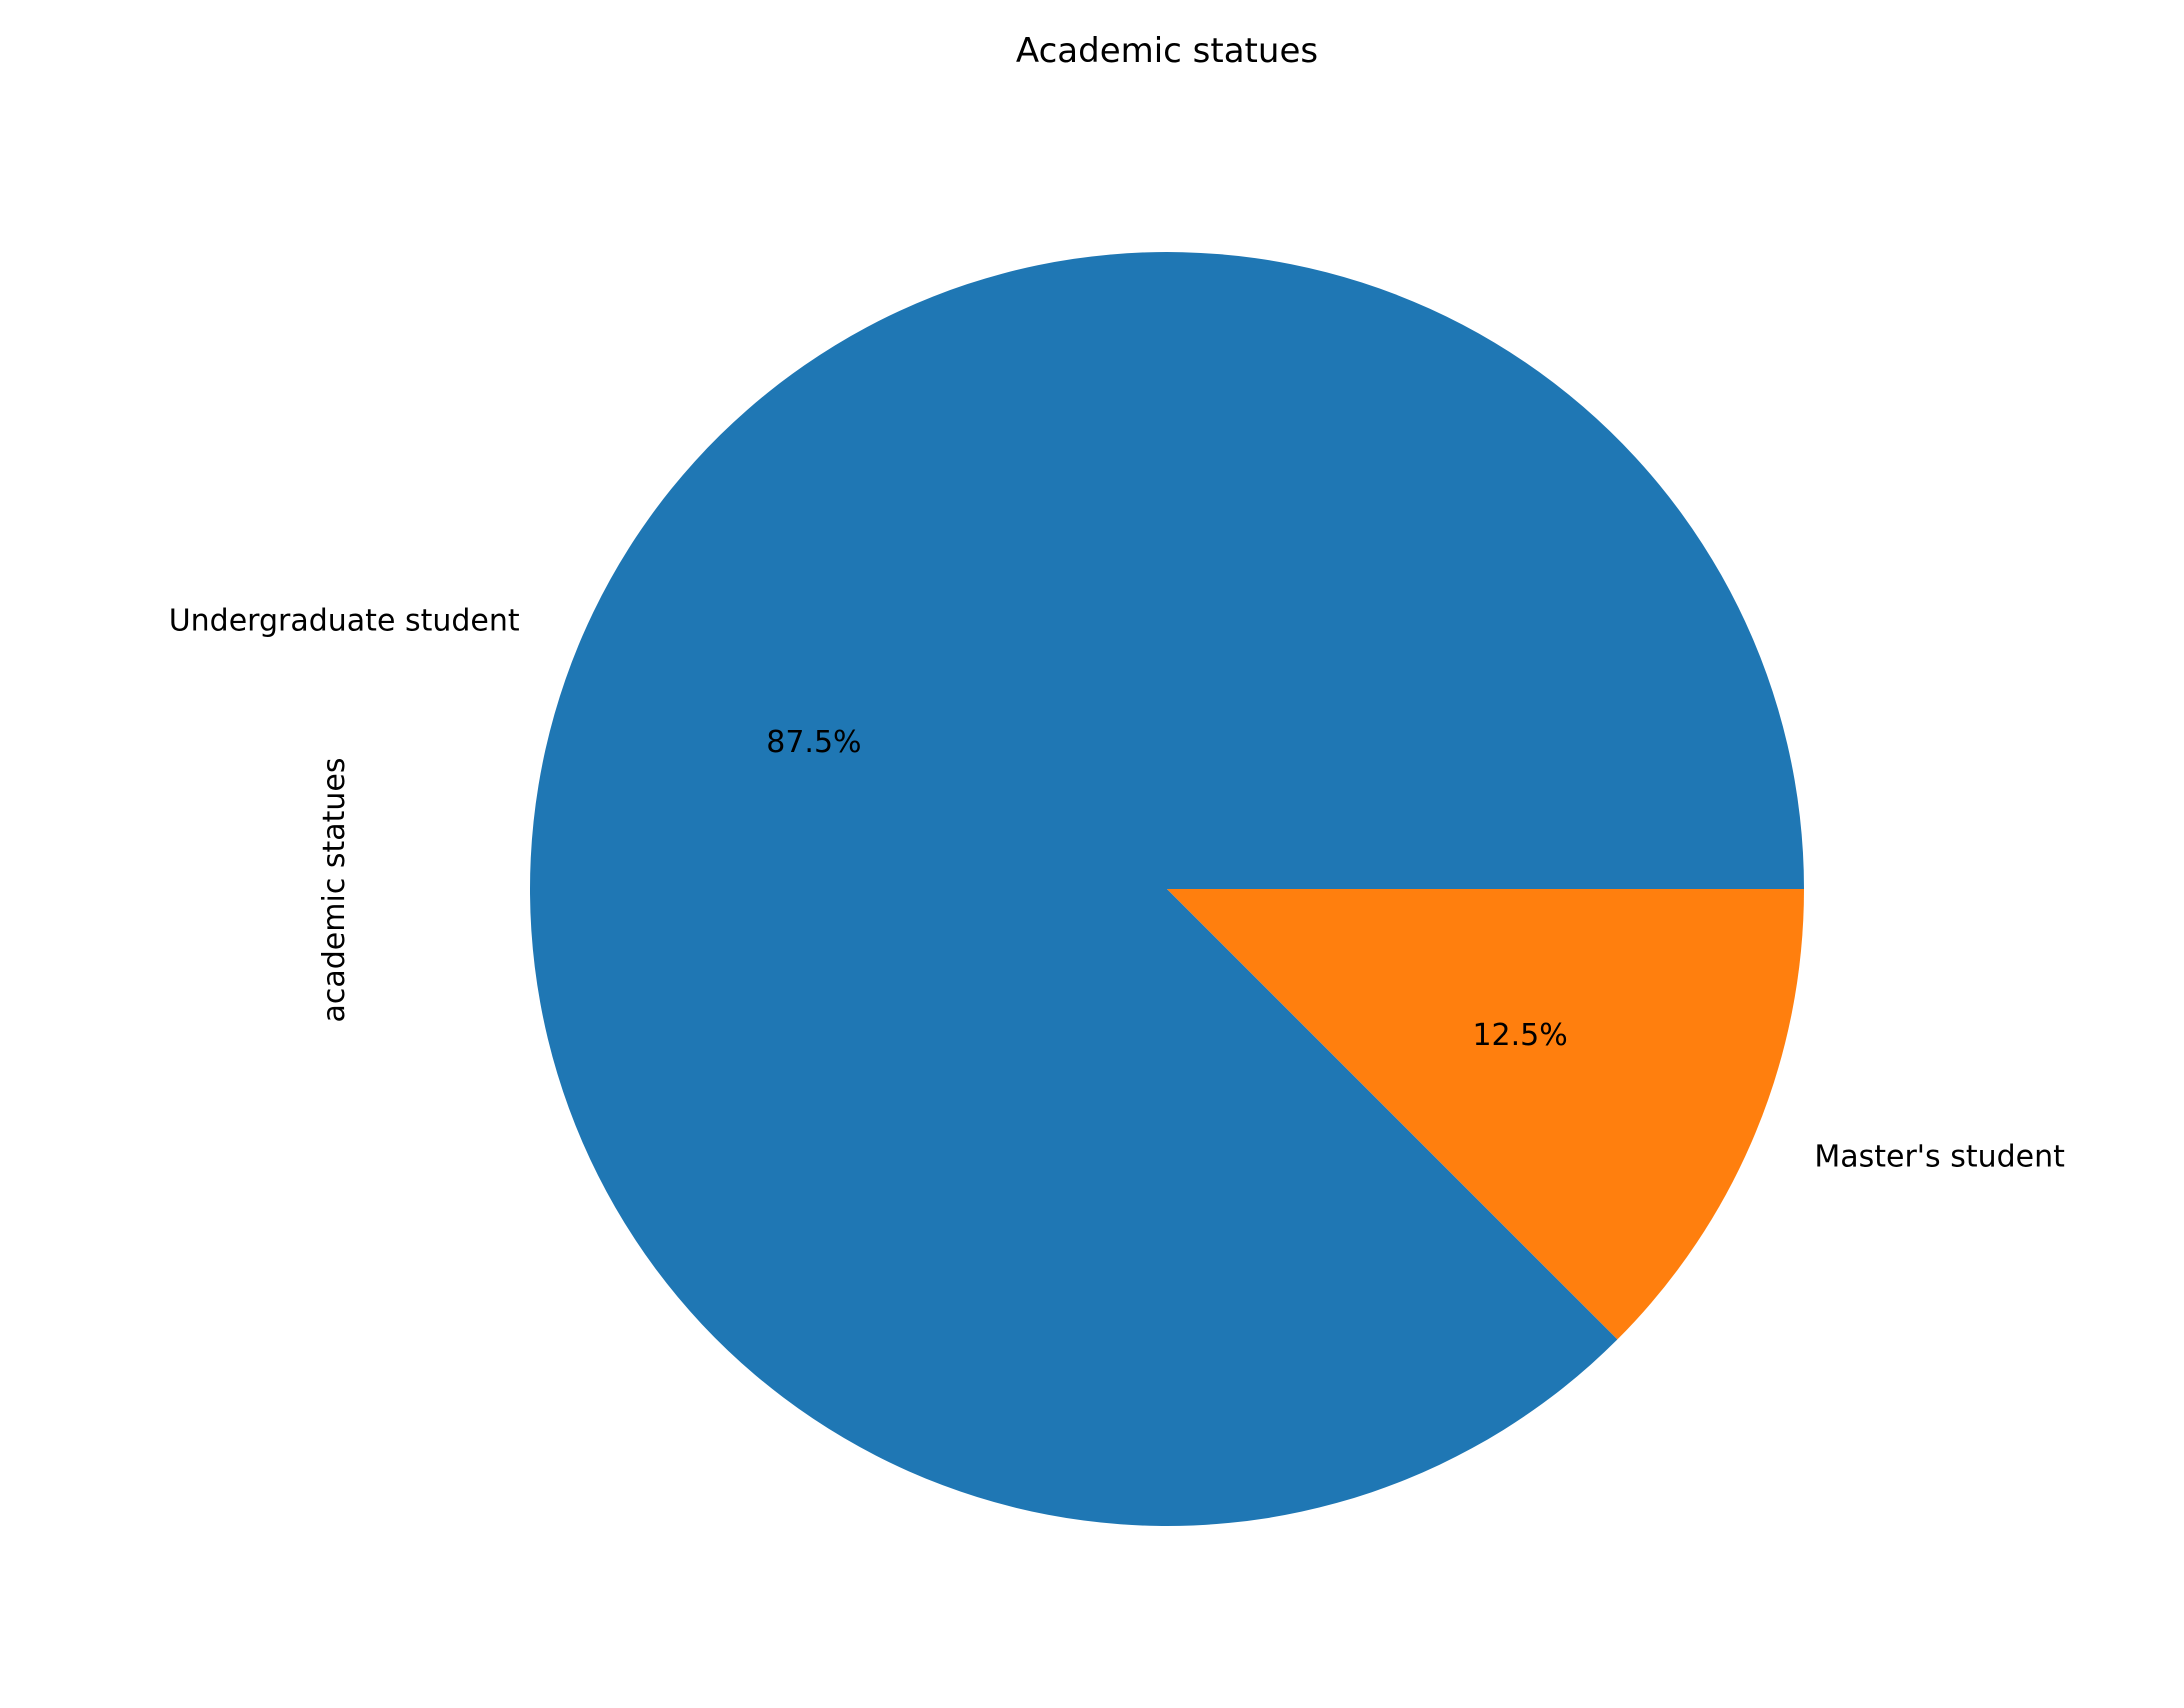 Image resolution: width=2184 pixels, height=1708 pixels. I want to click on chart-title: Academic statues, so click(1167, 51).